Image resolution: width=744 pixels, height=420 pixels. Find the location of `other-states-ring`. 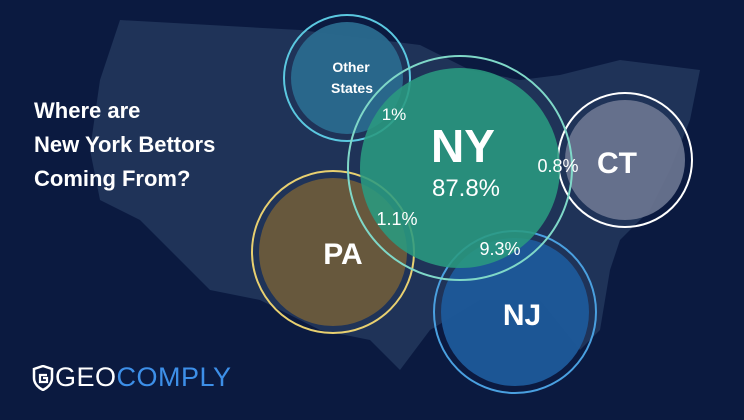

other-states-ring is located at coordinates (347, 78).